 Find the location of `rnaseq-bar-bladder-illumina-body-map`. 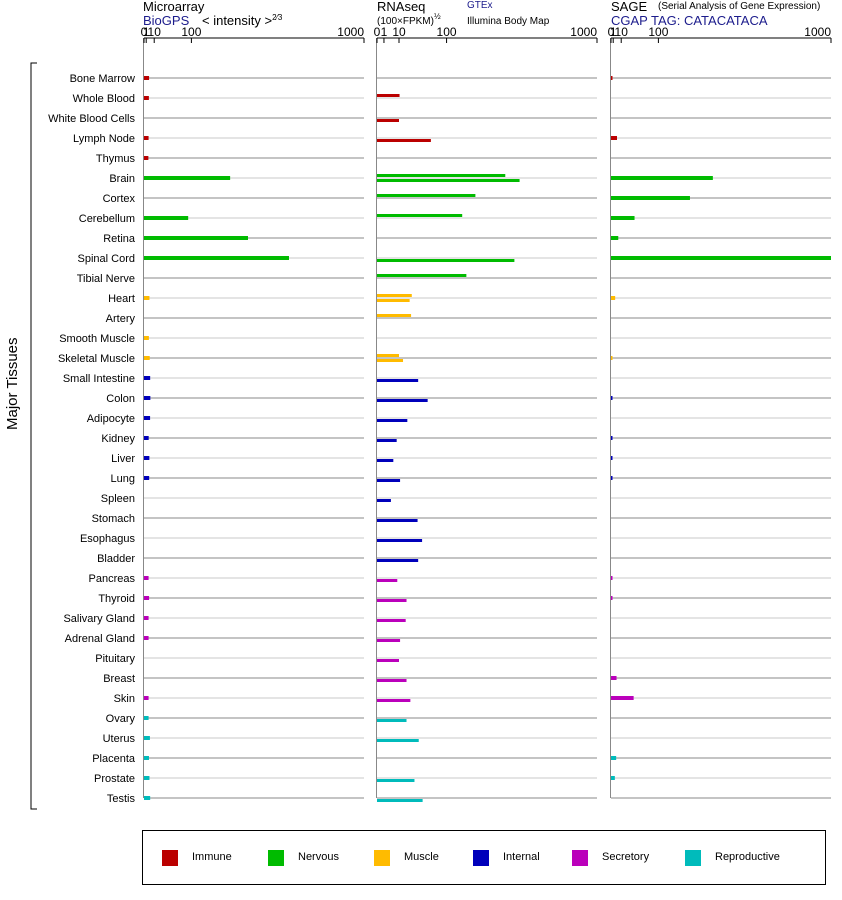

rnaseq-bar-bladder-illumina-body-map is located at coordinates (398, 560).